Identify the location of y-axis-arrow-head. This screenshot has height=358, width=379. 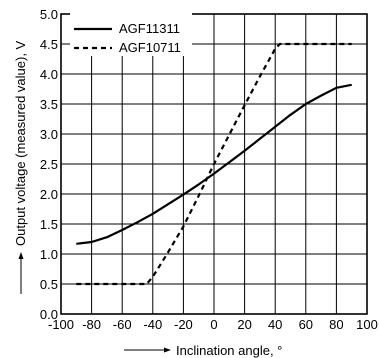
(21, 255).